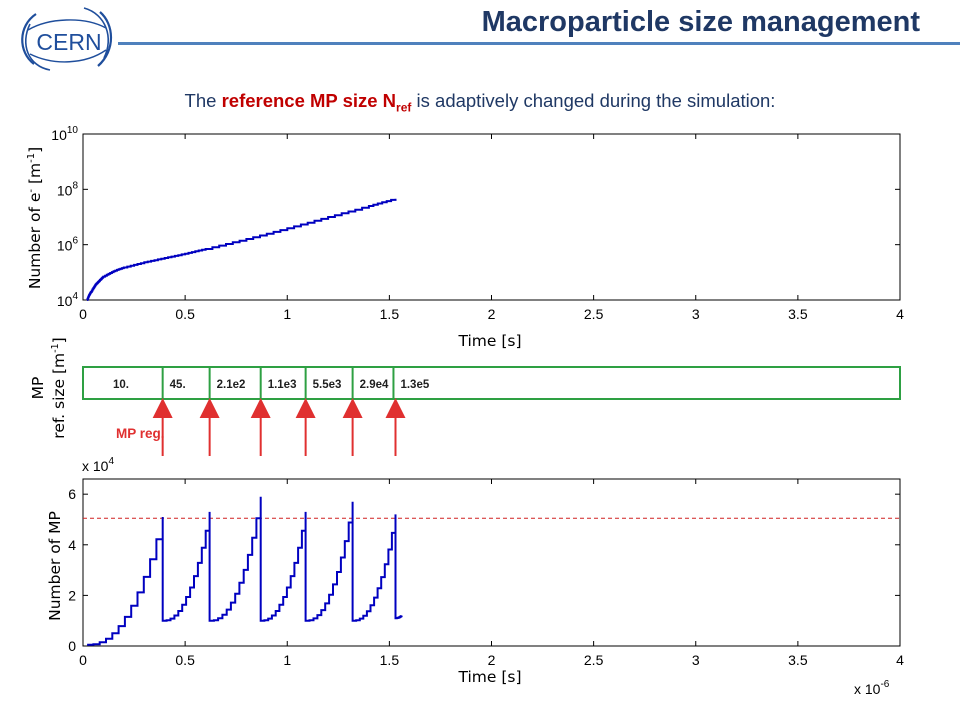 The height and width of the screenshot is (720, 960). What do you see at coordinates (178, 385) in the screenshot?
I see `segment-label: 45.` at bounding box center [178, 385].